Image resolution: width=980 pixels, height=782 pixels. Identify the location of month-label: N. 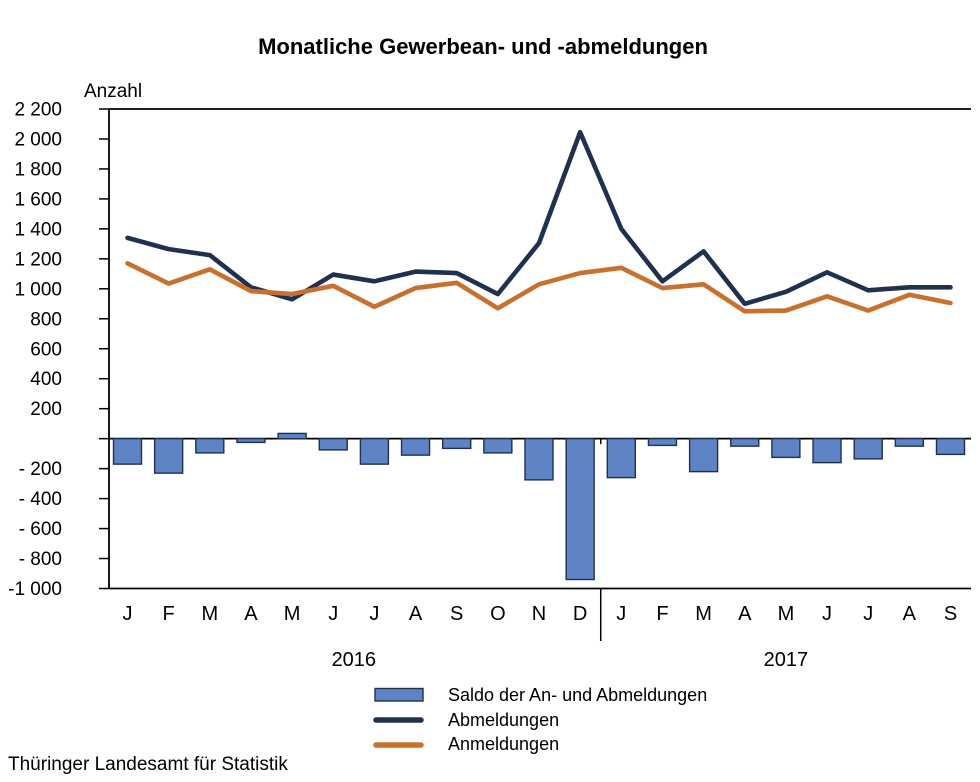
(539, 614).